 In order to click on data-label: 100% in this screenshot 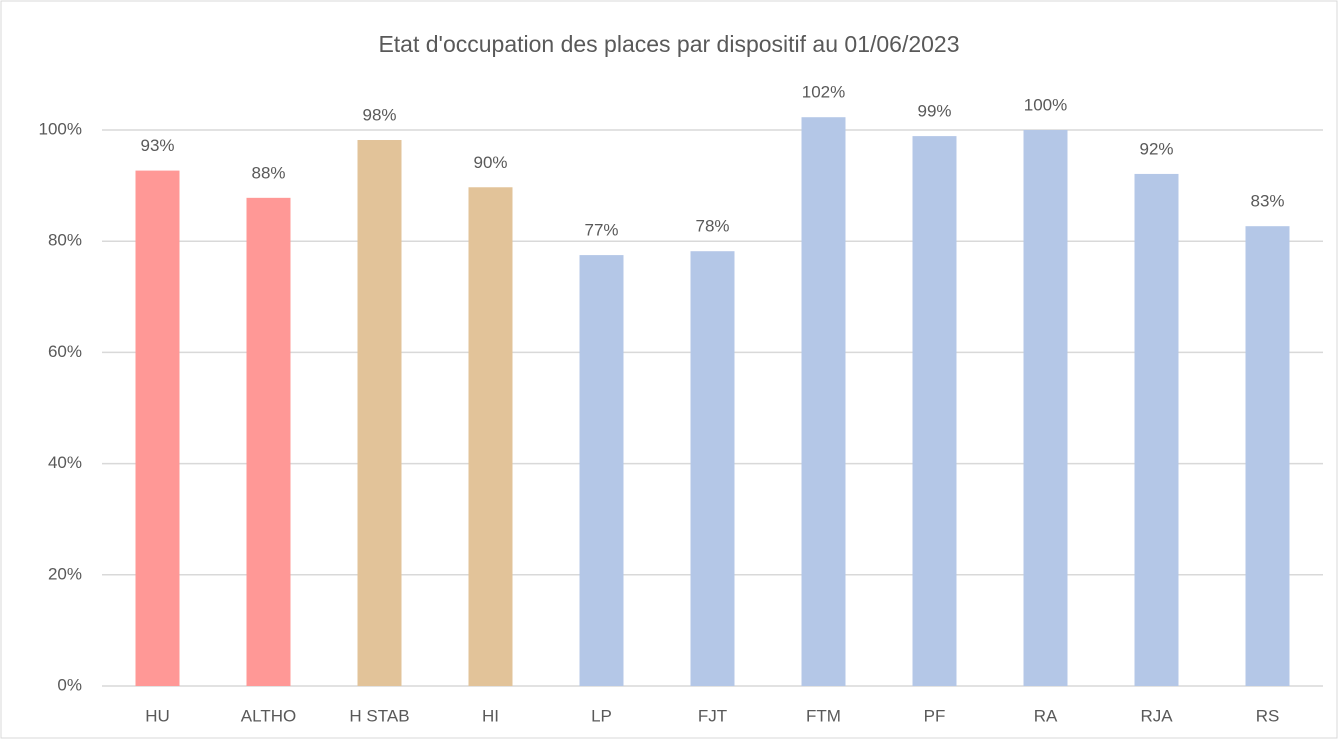, I will do `click(1045, 104)`.